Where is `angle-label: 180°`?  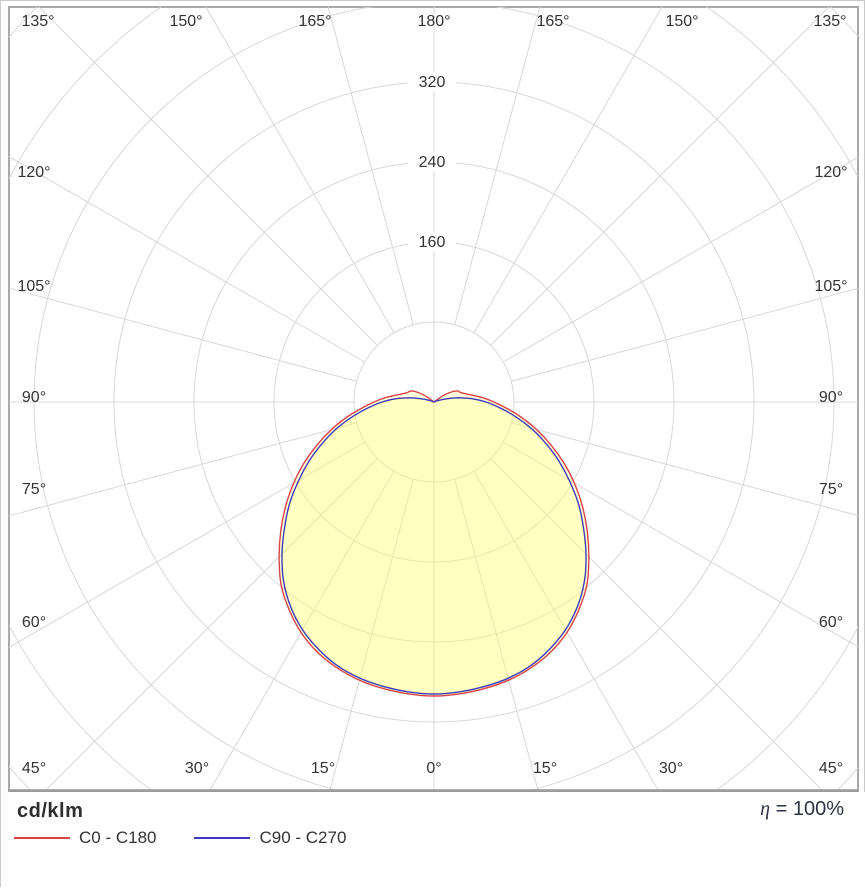
angle-label: 180° is located at coordinates (433, 21).